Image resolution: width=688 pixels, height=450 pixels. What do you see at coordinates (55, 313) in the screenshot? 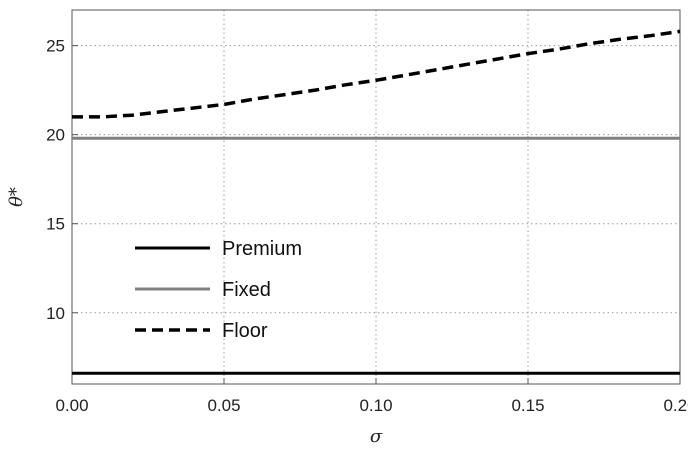
I see `y-tick-label: 10` at bounding box center [55, 313].